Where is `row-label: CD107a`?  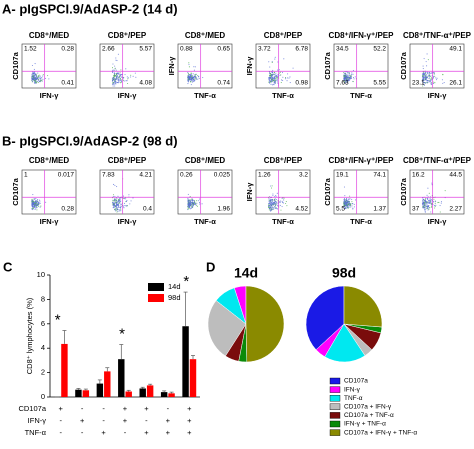 row-label: CD107a is located at coordinates (32, 408).